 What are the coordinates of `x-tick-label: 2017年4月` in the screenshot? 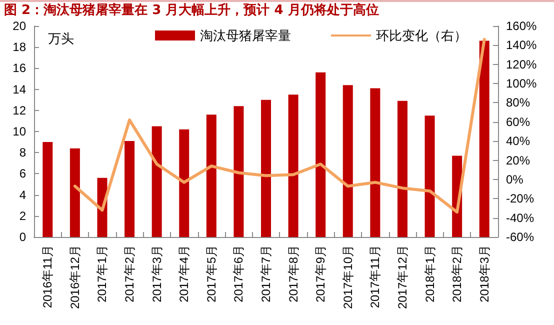 It's located at (184, 273).